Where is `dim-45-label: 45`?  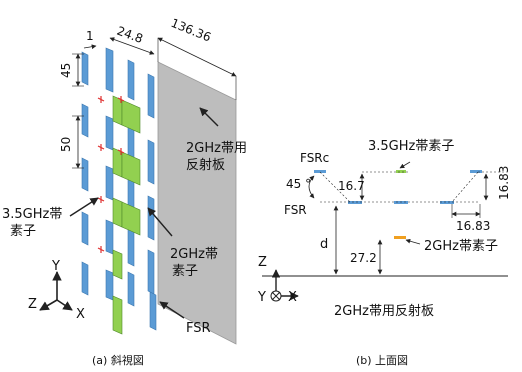
dim-45-label: 45 is located at coordinates (66, 70).